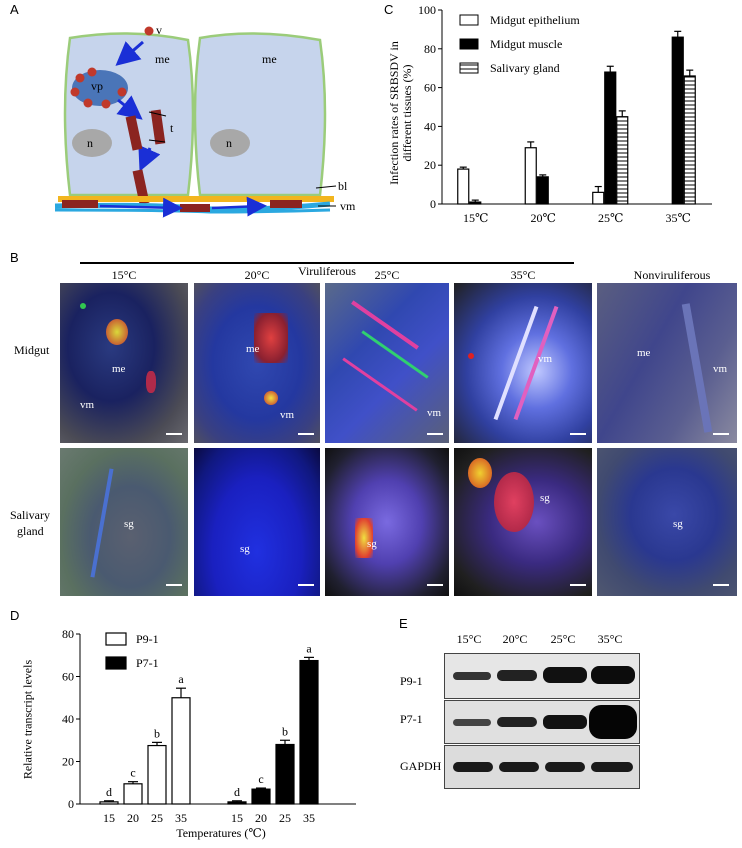 The height and width of the screenshot is (848, 742). I want to click on midgut-35c-image: vm, so click(523, 363).